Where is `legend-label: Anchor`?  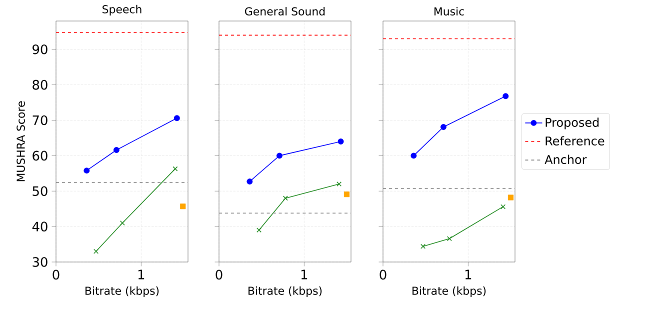 legend-label: Anchor is located at coordinates (565, 159).